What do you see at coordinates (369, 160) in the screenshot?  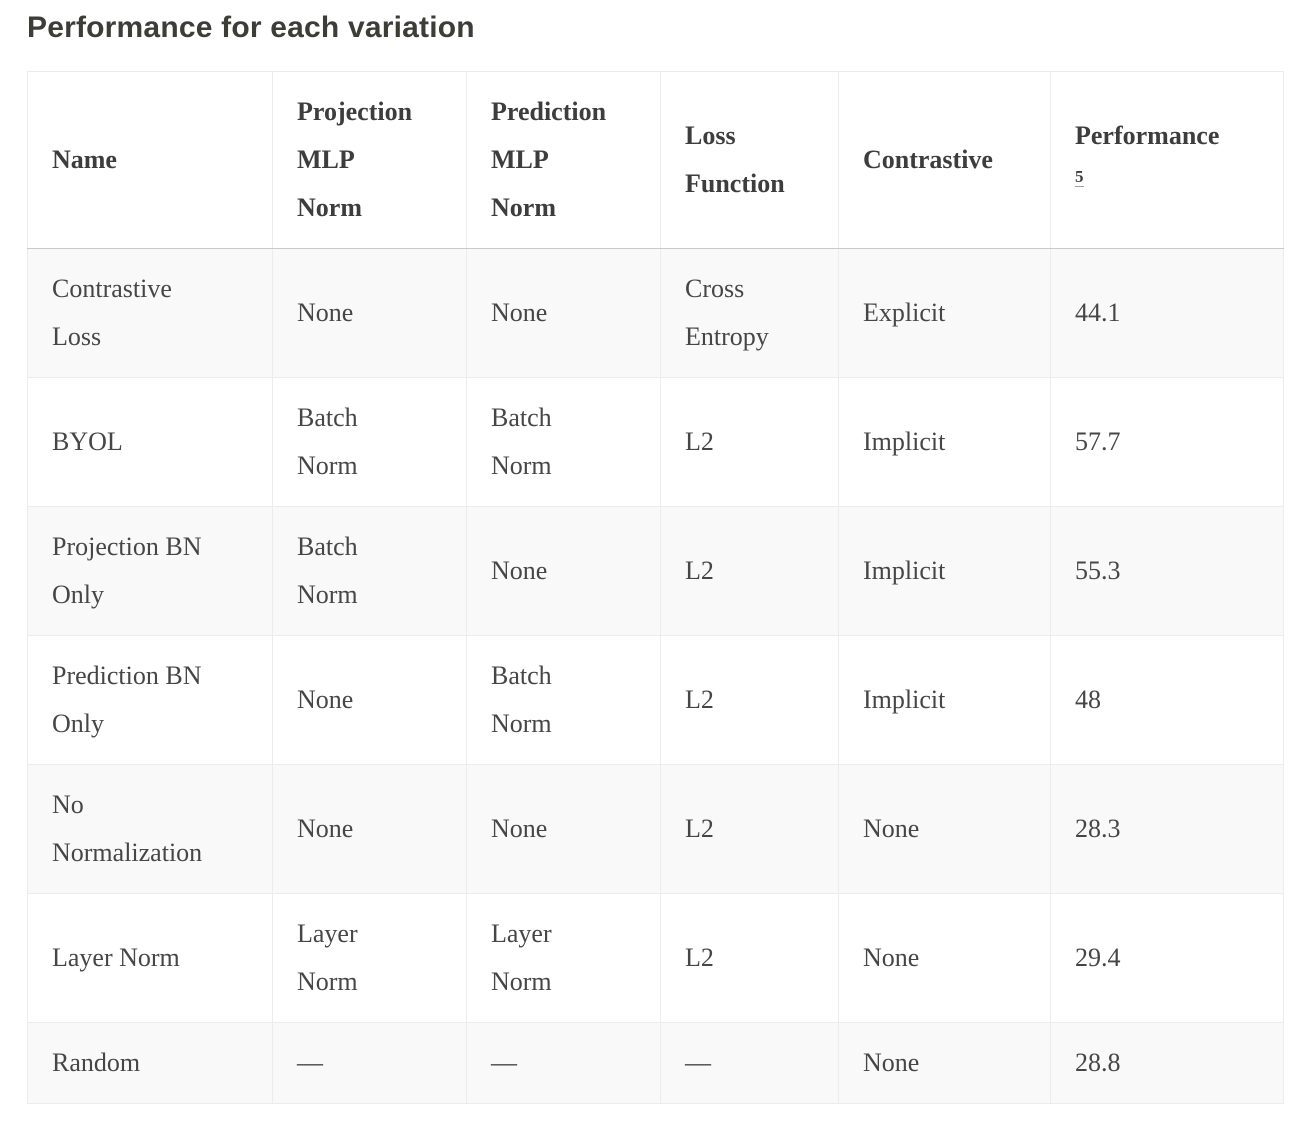 I see `column-header-projection-mlp-norm: Projection MLP Norm` at bounding box center [369, 160].